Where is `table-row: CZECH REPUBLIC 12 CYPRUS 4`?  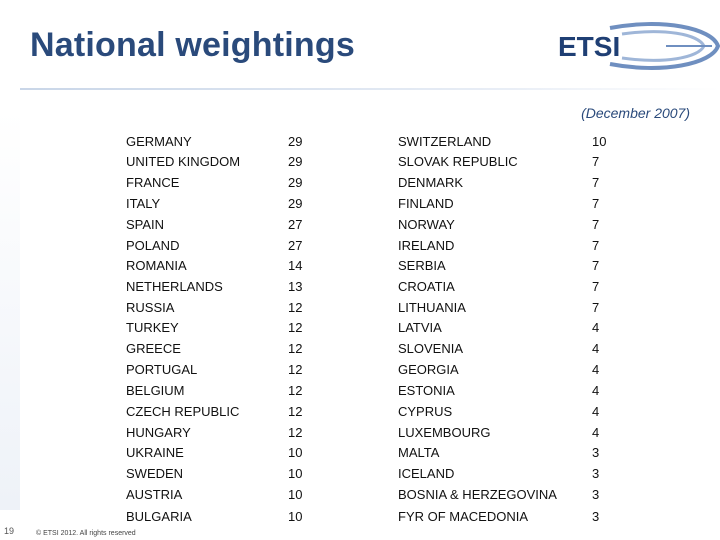 table-row: CZECH REPUBLIC 12 CYPRUS 4 is located at coordinates (371, 412).